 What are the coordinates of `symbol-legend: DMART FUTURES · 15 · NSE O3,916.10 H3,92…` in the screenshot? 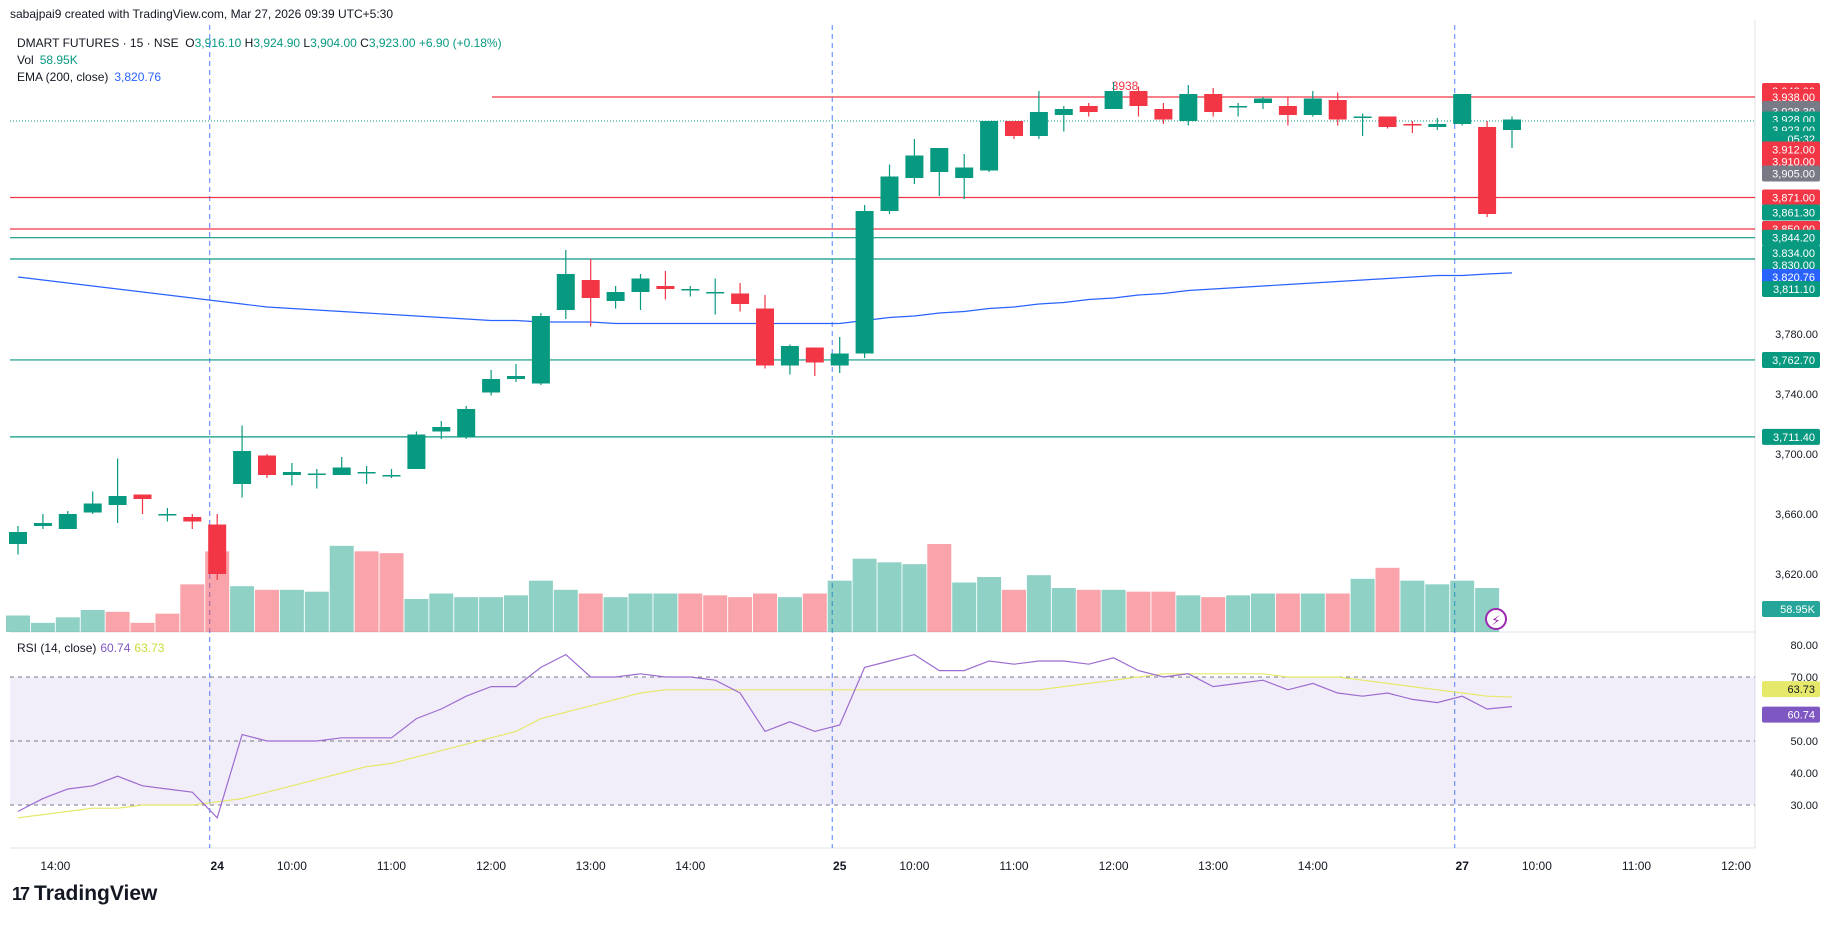 It's located at (259, 60).